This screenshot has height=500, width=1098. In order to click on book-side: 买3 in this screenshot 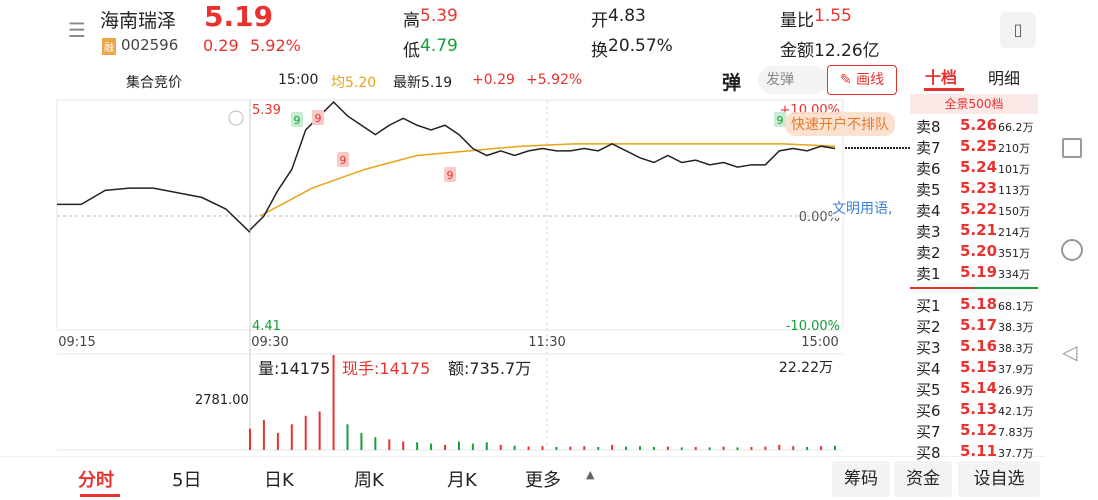, I will do `click(928, 348)`.